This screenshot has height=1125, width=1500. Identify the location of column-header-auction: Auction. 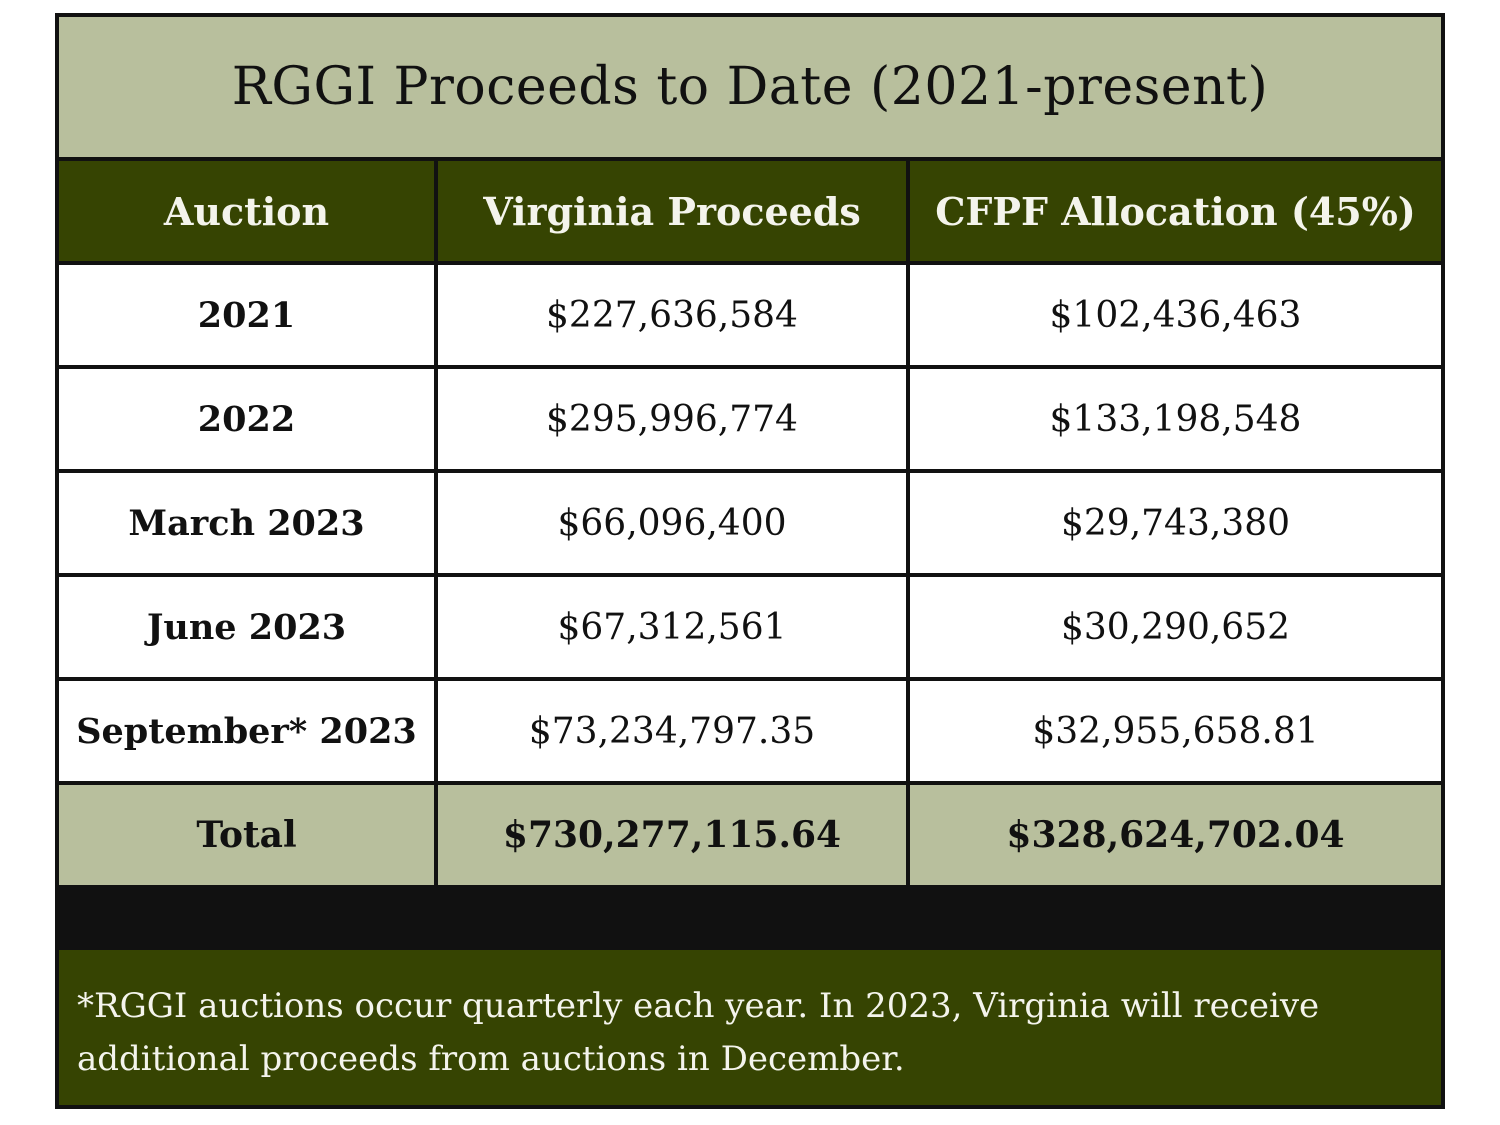
(248, 211).